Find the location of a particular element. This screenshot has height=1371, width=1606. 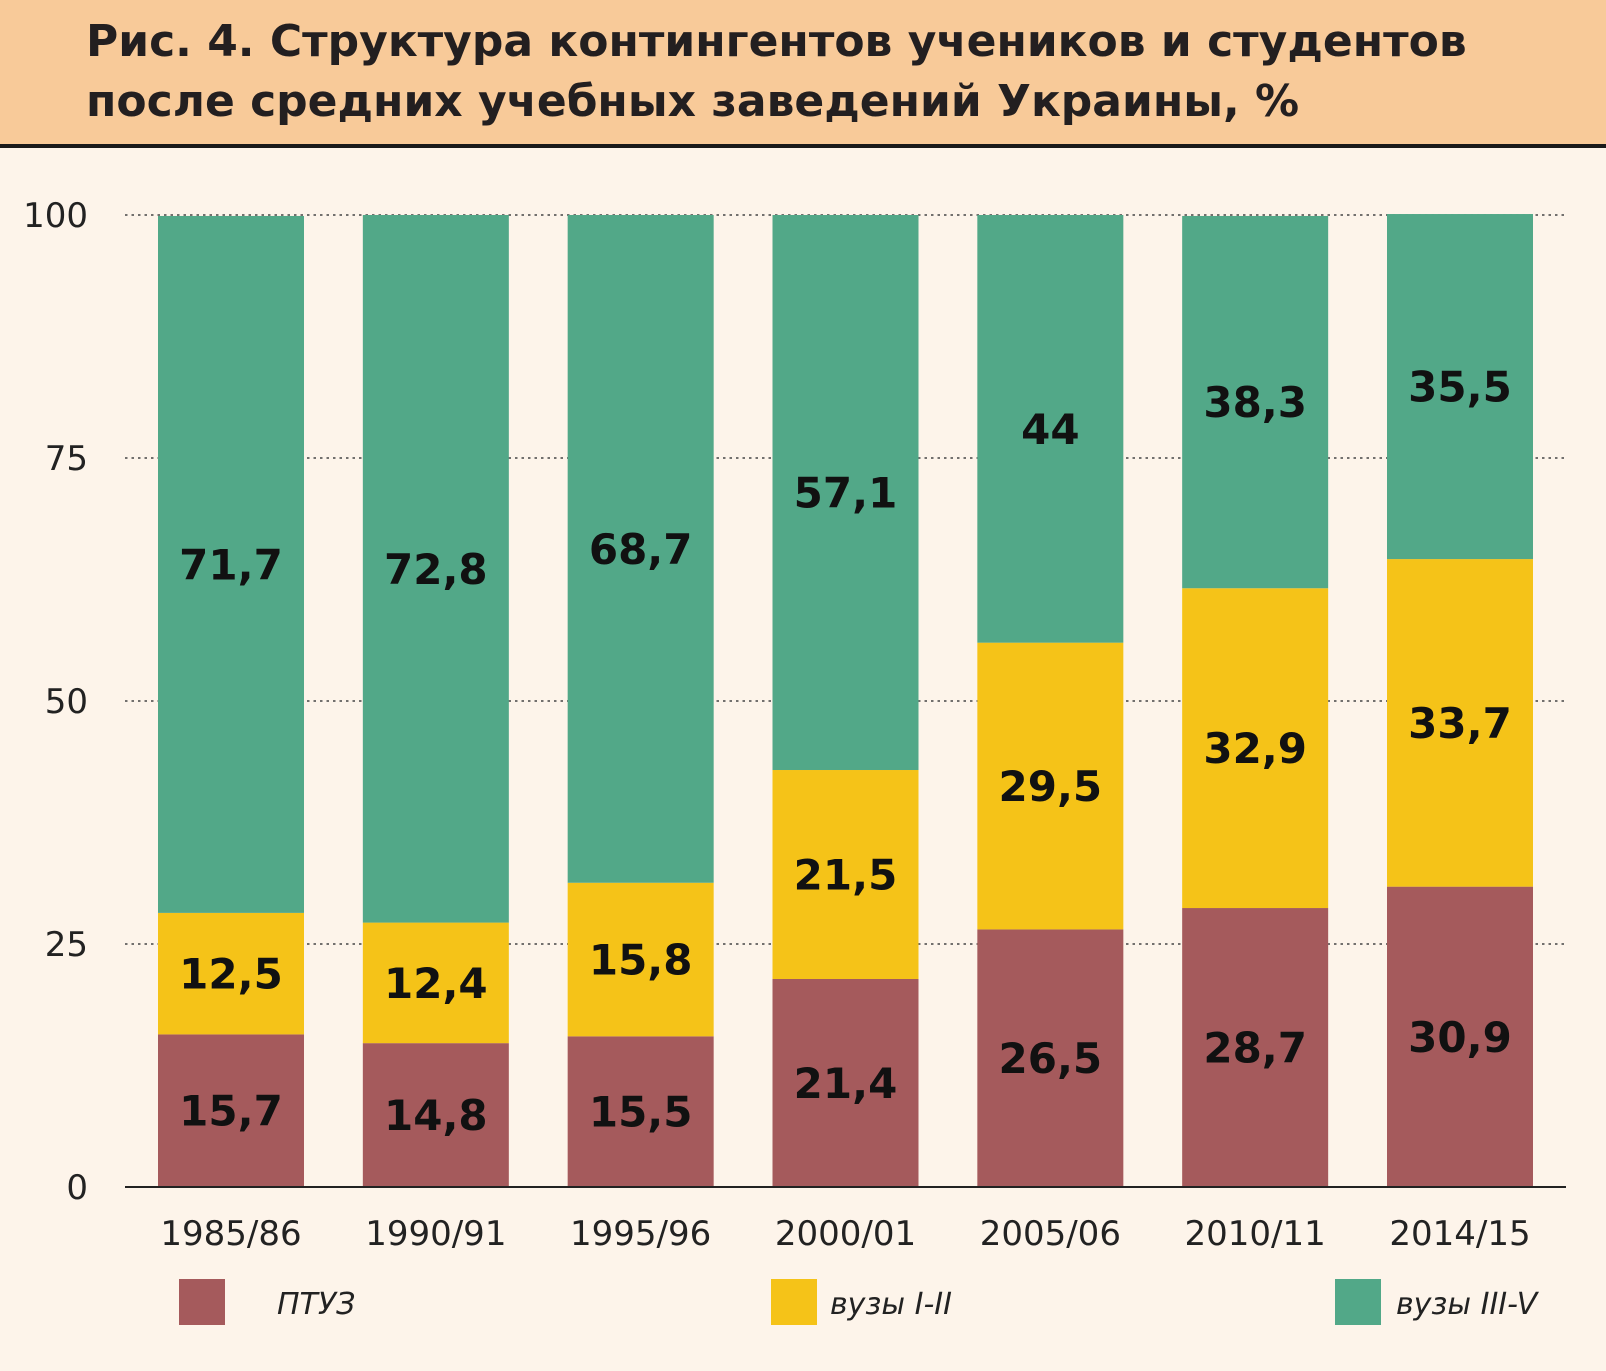

y-tick-label: 100 is located at coordinates (55, 216).